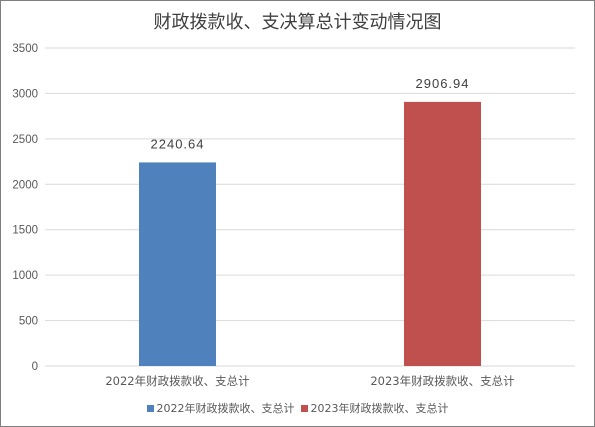  Describe the element at coordinates (150, 408) in the screenshot. I see `legend-swatch-2022` at that location.